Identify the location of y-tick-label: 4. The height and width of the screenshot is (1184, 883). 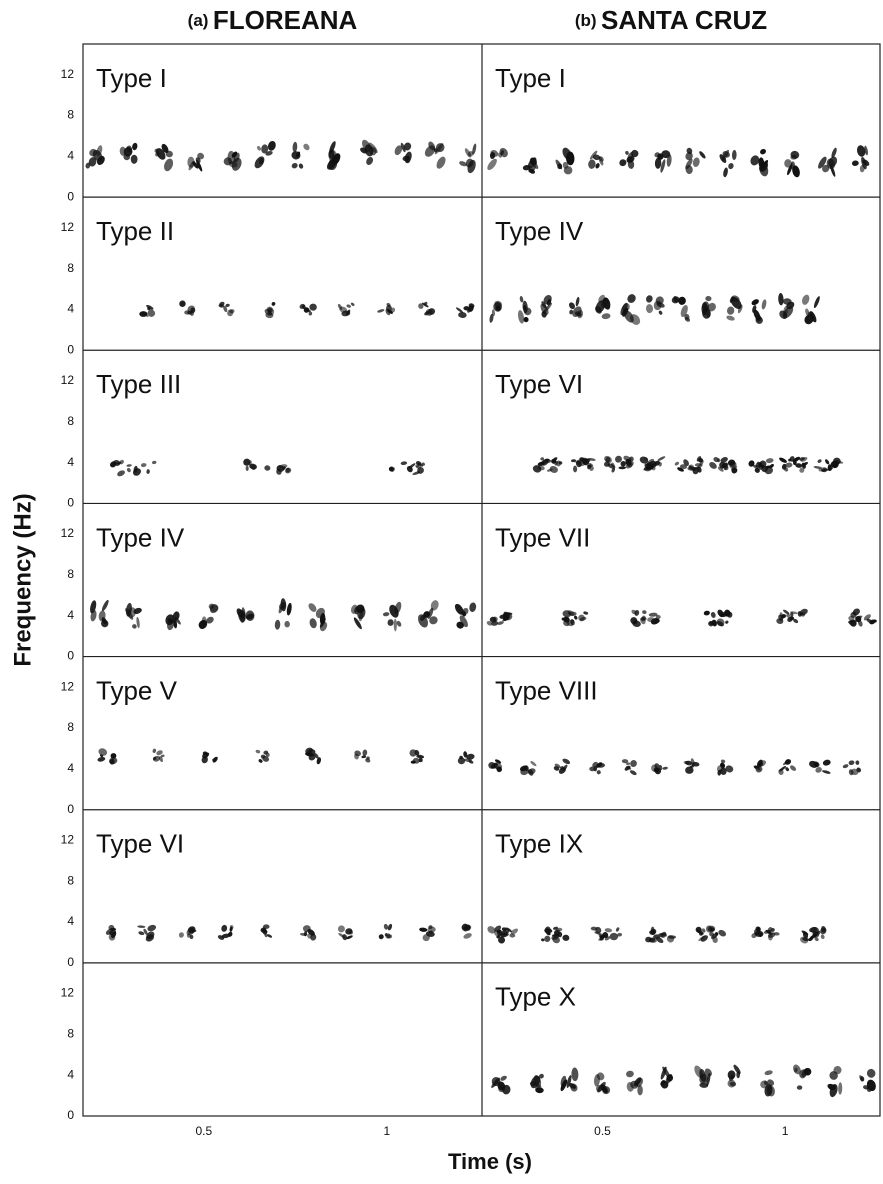
(70, 768).